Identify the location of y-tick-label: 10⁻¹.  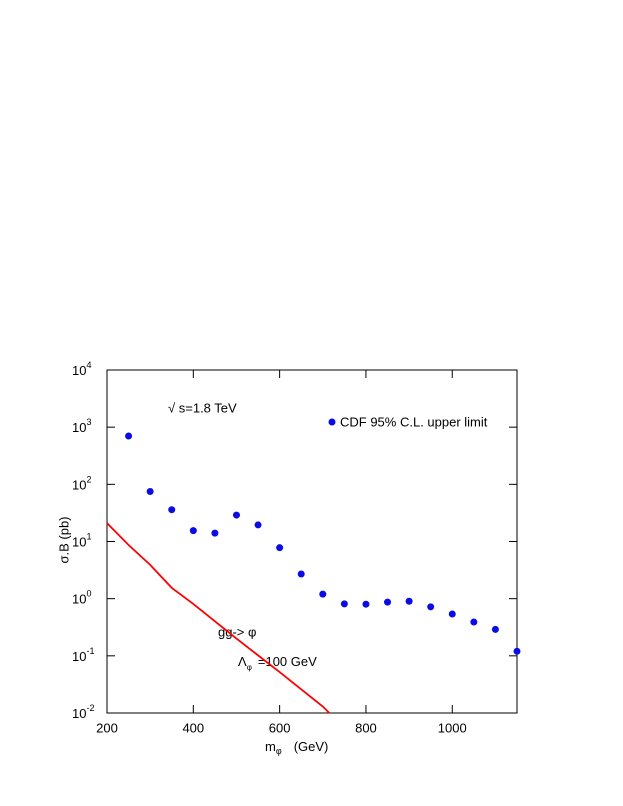
(83, 655).